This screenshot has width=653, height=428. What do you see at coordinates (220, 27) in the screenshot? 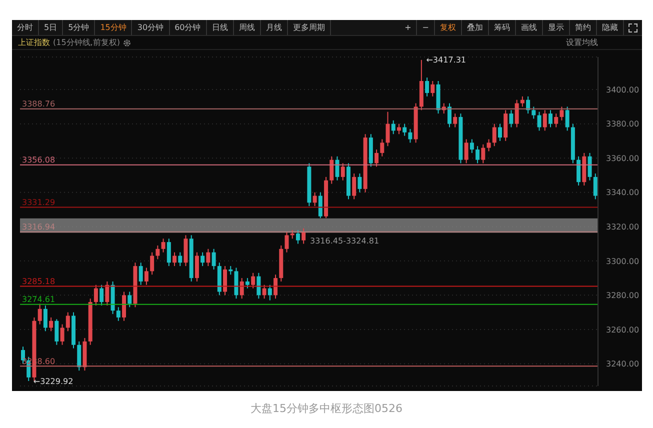
I see `text: 日线` at bounding box center [220, 27].